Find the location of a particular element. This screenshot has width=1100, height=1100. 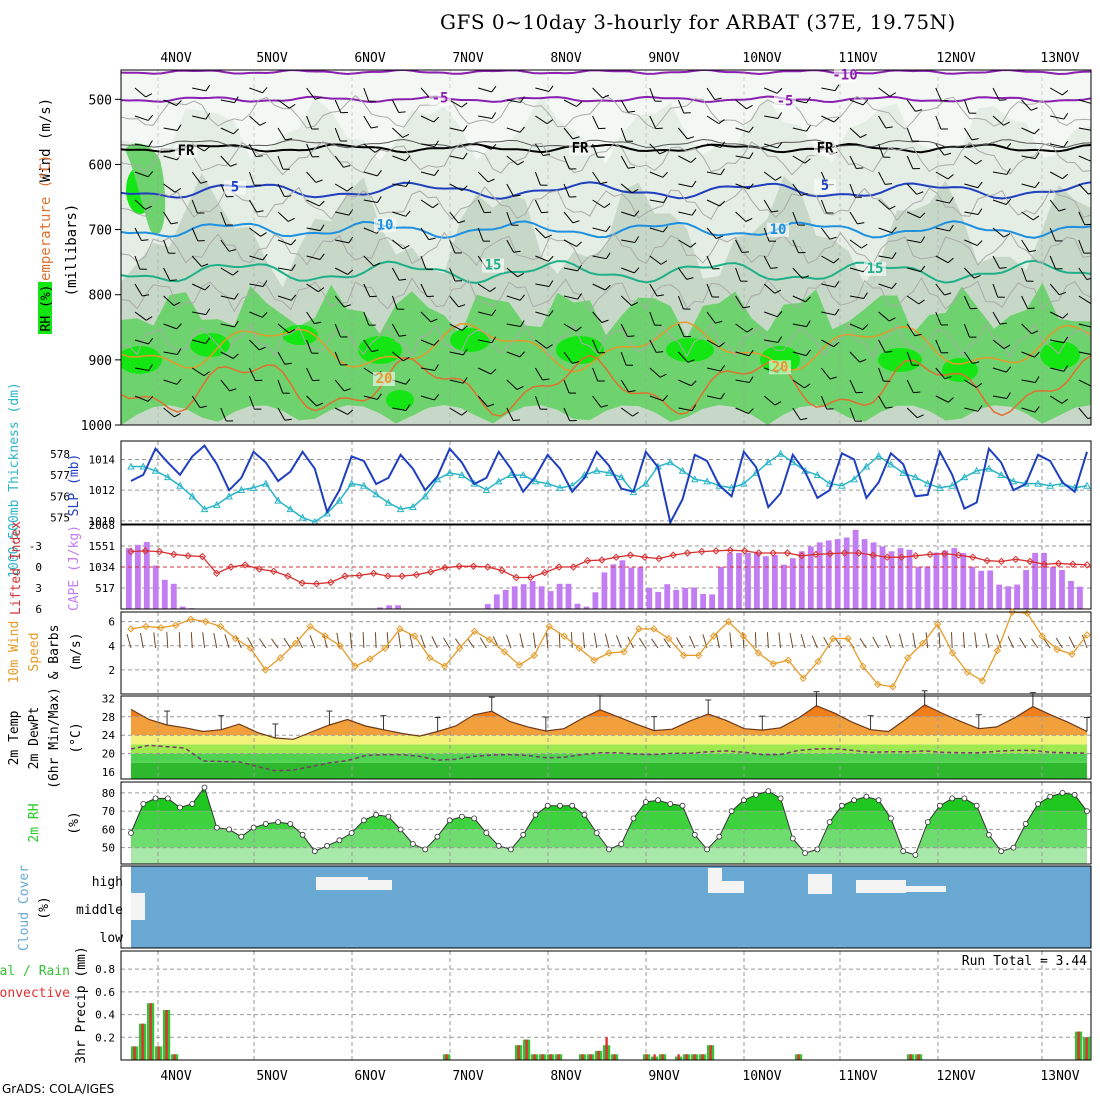

temp-unit-label: (°C) is located at coordinates (76, 737).